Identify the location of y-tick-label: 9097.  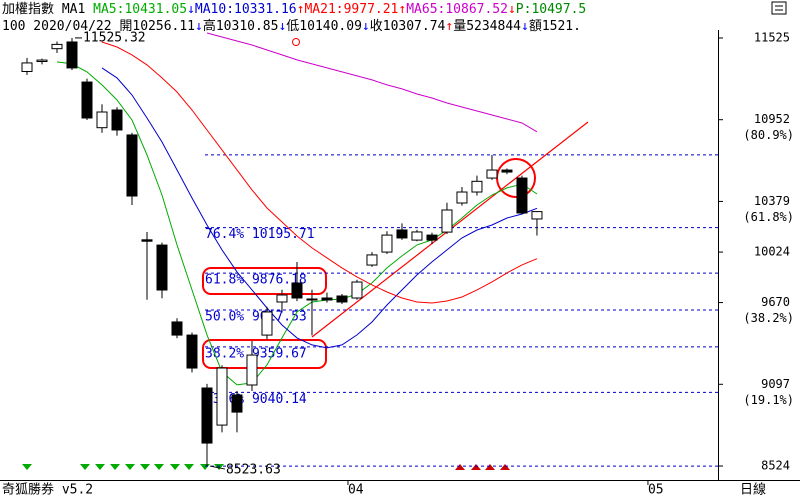
(775, 384).